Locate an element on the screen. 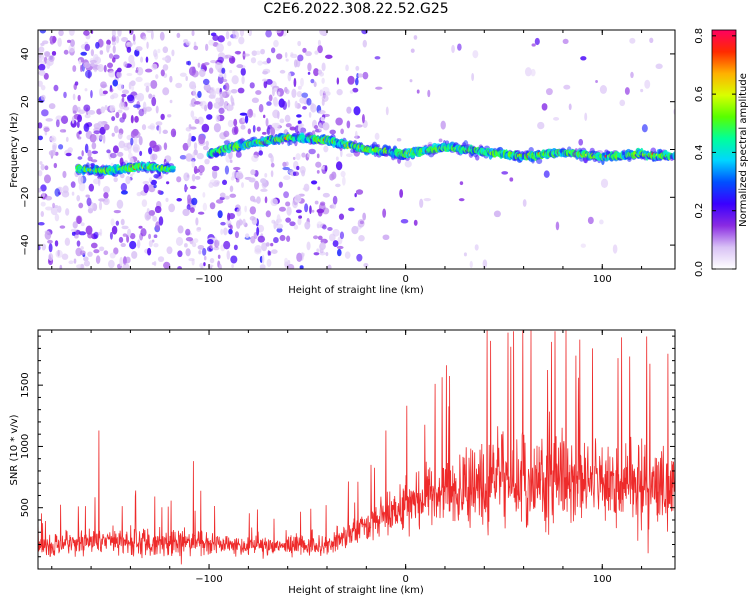 This screenshot has height=600, width=750. spectrogram-y-tick-label: −40 is located at coordinates (25, 245).